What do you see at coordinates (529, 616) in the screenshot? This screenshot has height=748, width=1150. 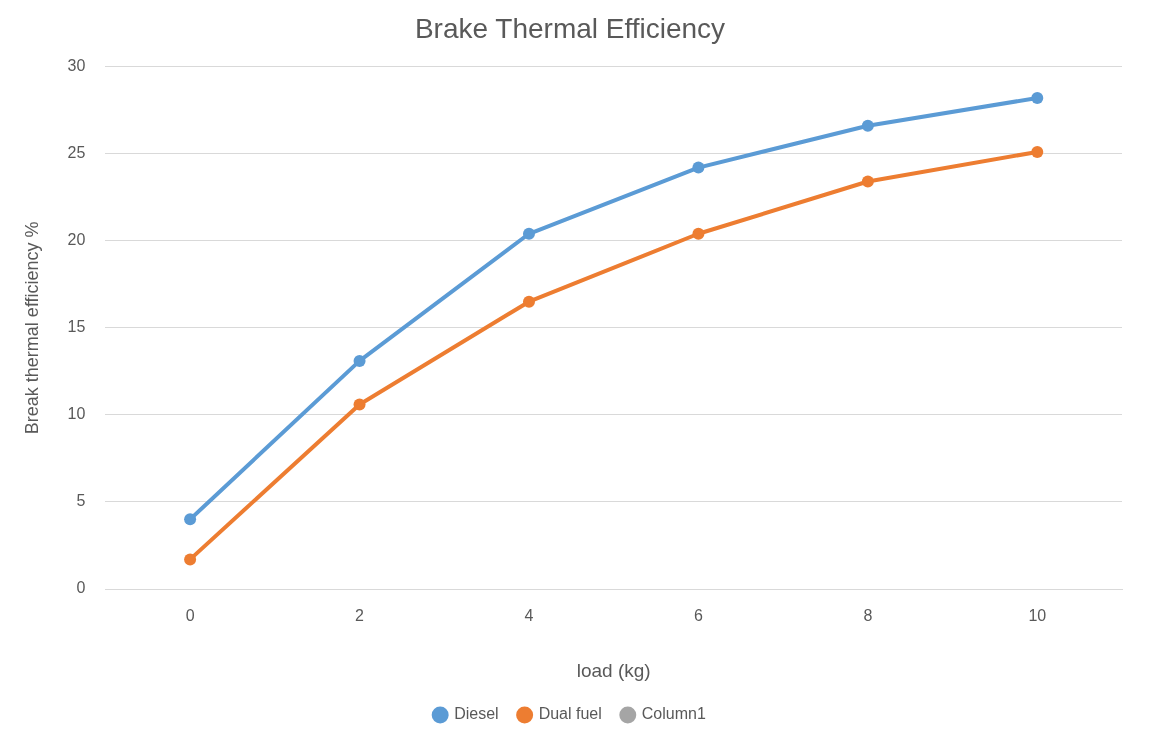 I see `x-tick-label: 4` at bounding box center [529, 616].